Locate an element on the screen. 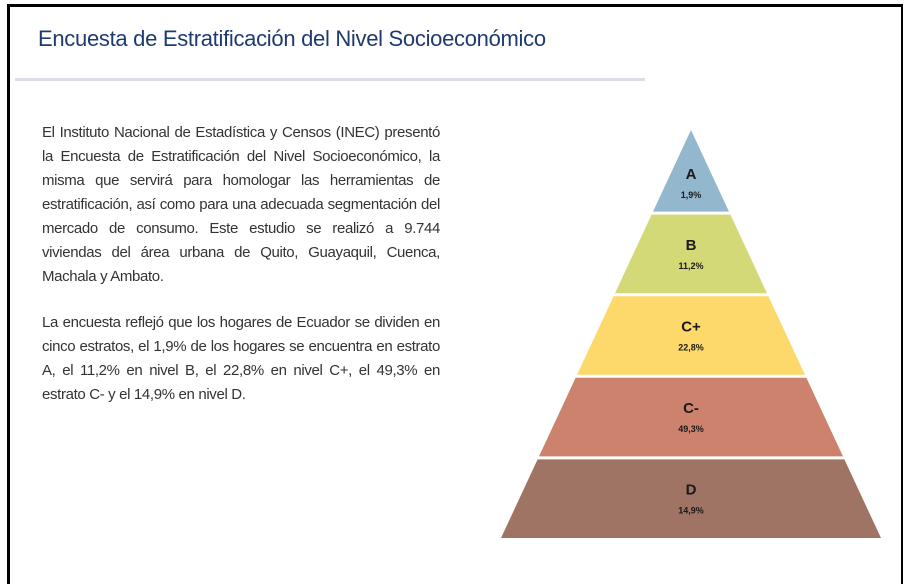 The image size is (907, 584). tier-value: 1,9% is located at coordinates (691, 195).